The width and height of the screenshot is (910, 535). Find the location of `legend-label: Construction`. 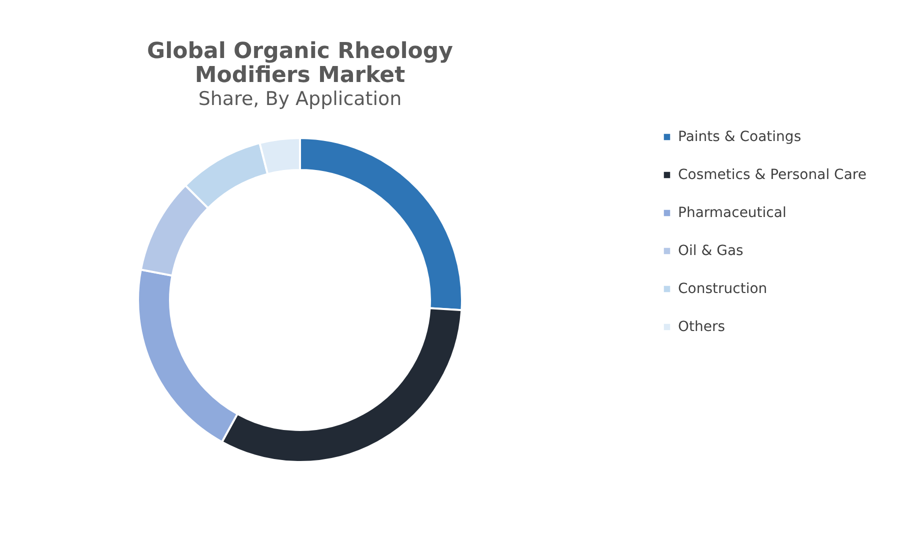

legend-label: Construction is located at coordinates (723, 289).